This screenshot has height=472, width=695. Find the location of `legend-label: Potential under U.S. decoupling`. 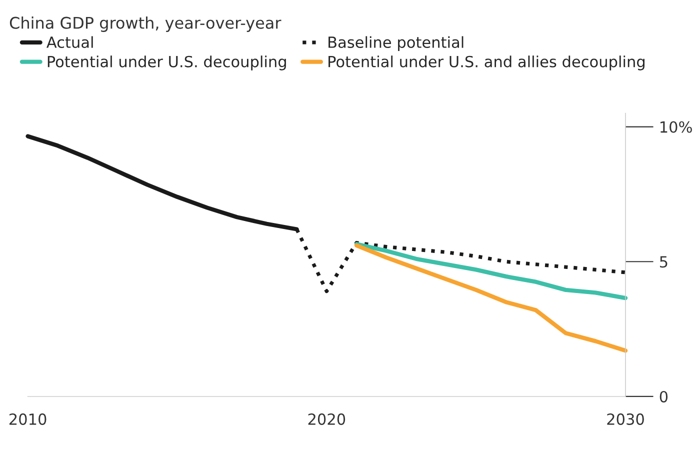

legend-label: Potential under U.S. decoupling is located at coordinates (167, 63).